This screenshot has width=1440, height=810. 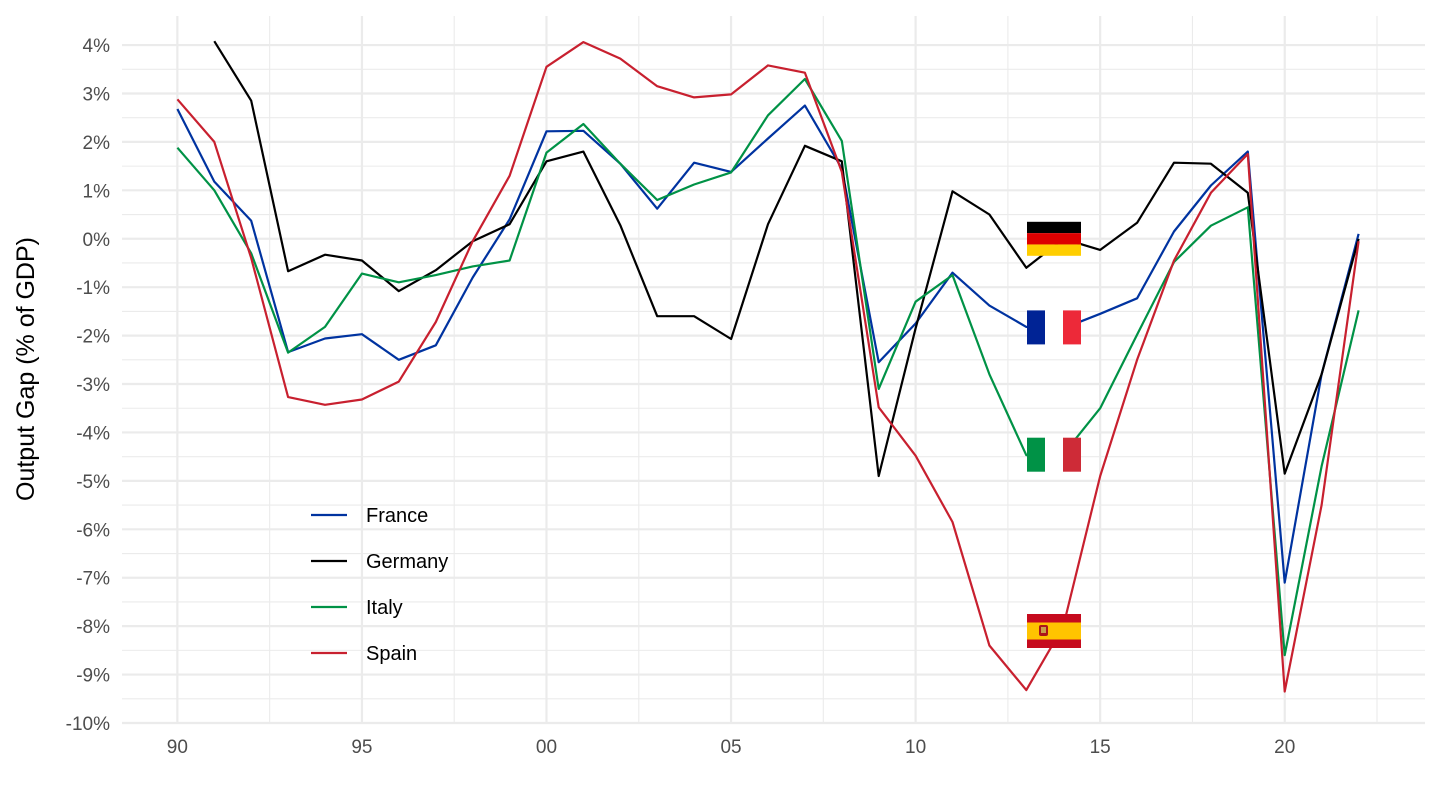 I want to click on y-tick-label: 4%, so click(x=97, y=46).